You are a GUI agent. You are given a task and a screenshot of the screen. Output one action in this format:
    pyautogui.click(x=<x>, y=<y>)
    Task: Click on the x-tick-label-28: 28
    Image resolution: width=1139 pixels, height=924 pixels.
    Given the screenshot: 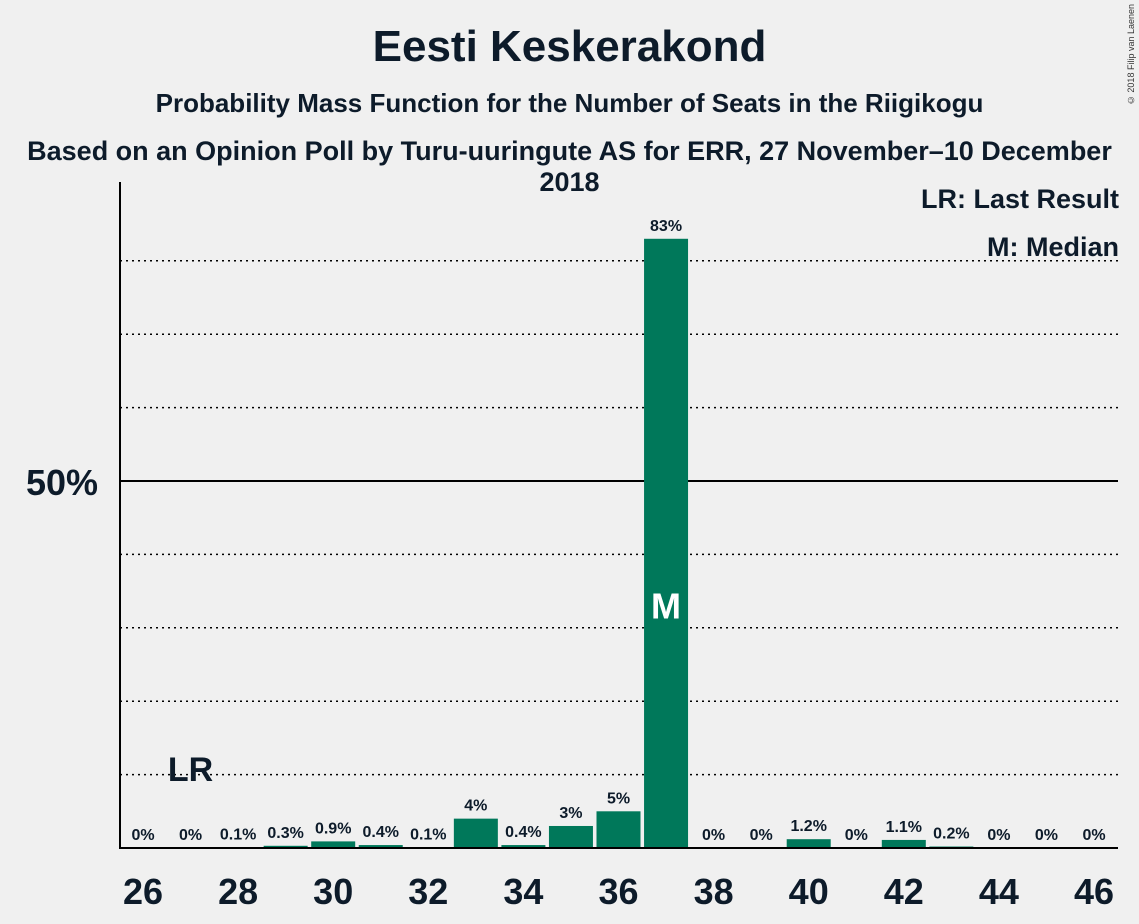 What is the action you would take?
    pyautogui.click(x=238, y=891)
    